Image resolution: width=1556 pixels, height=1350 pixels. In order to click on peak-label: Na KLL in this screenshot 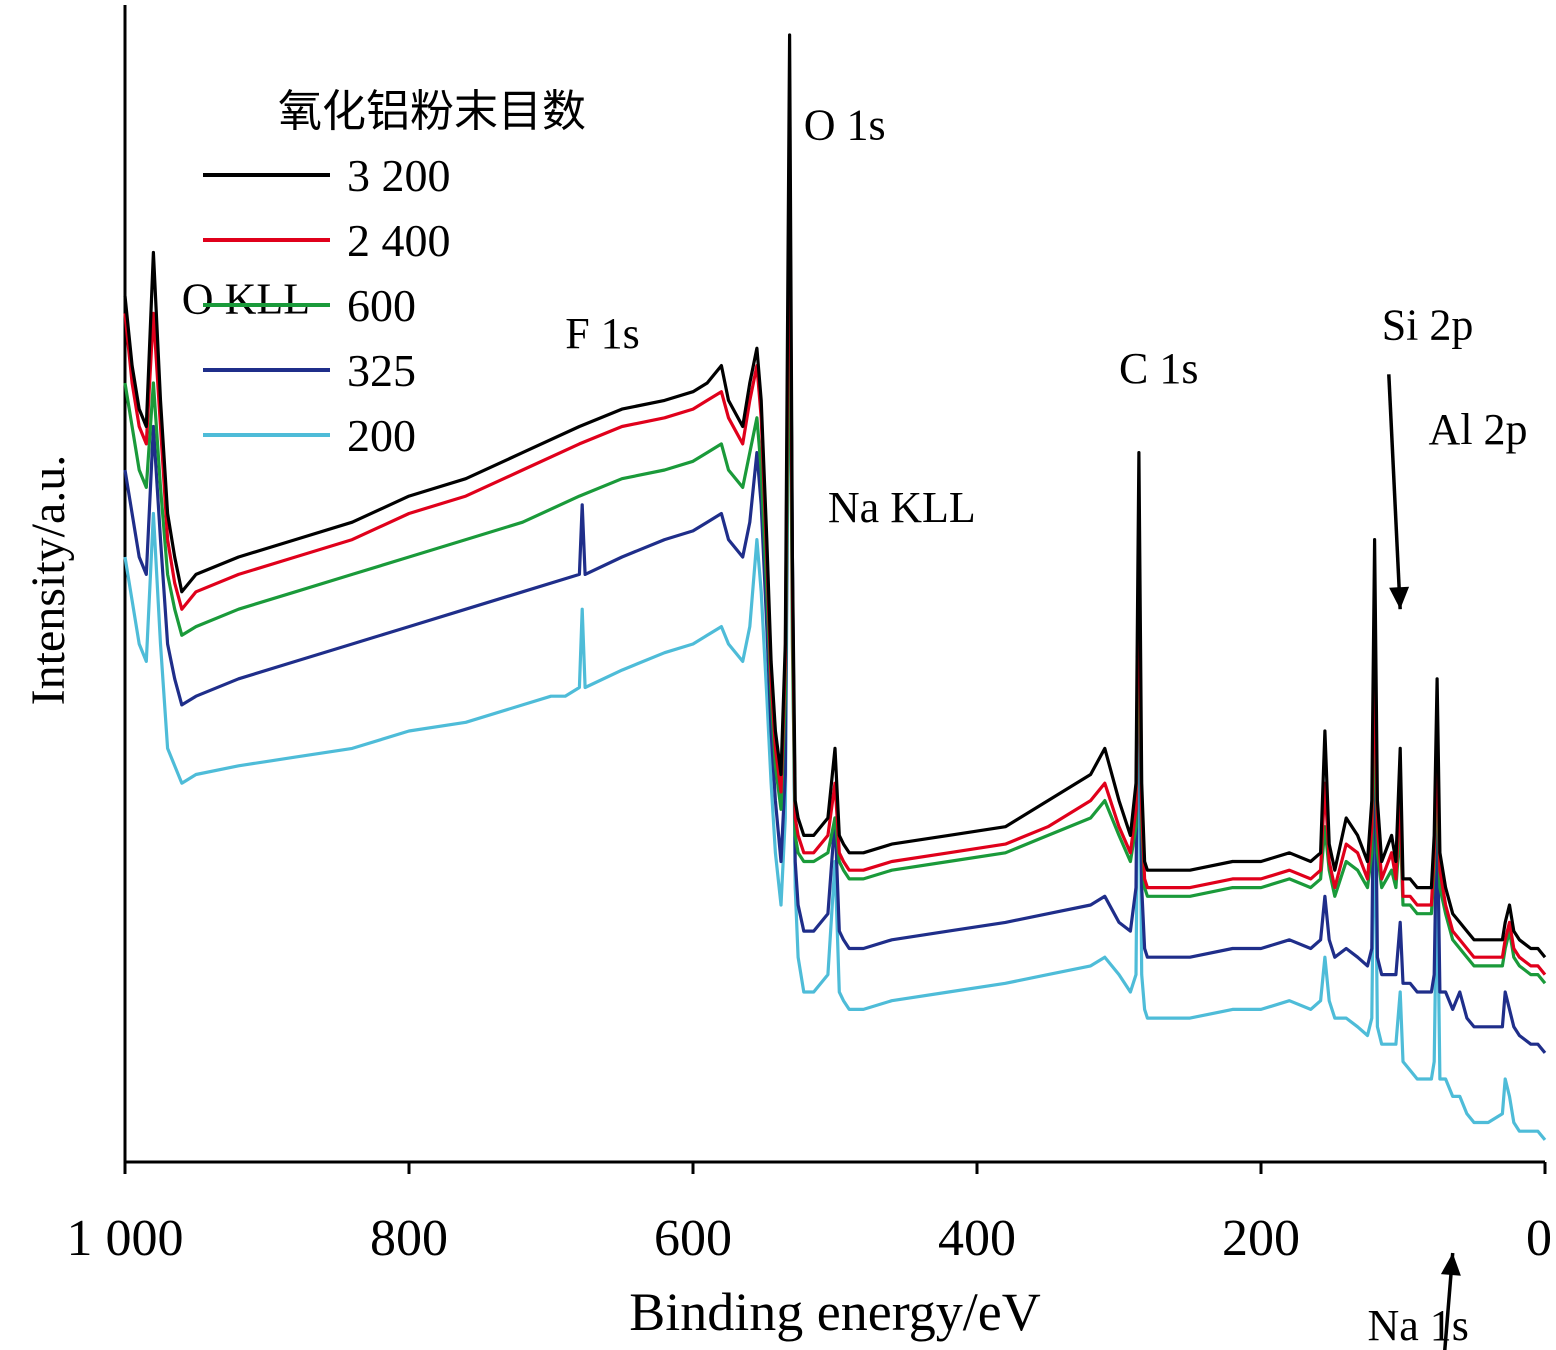, I will do `click(902, 507)`.